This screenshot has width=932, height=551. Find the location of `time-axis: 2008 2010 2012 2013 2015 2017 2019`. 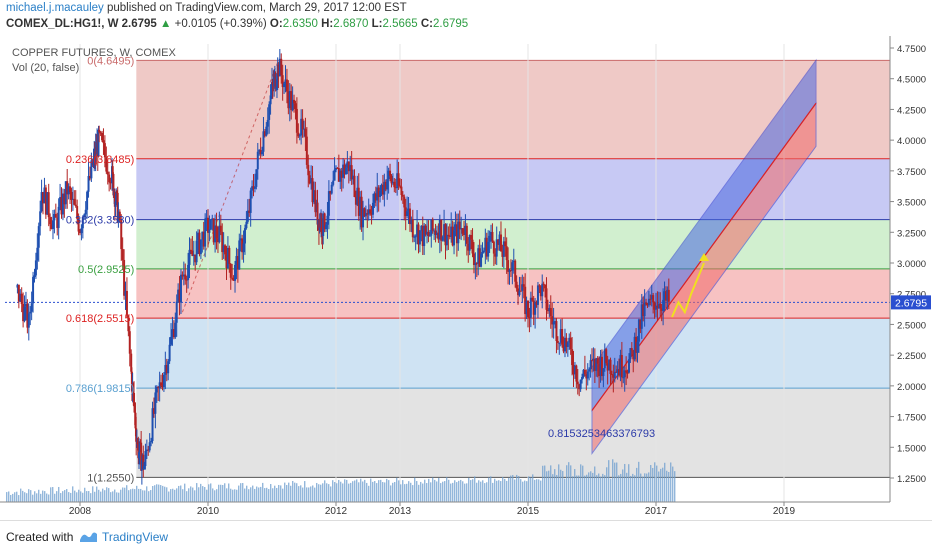

time-axis: 2008 2010 2012 2013 2015 2017 2019 is located at coordinates (445, 509).